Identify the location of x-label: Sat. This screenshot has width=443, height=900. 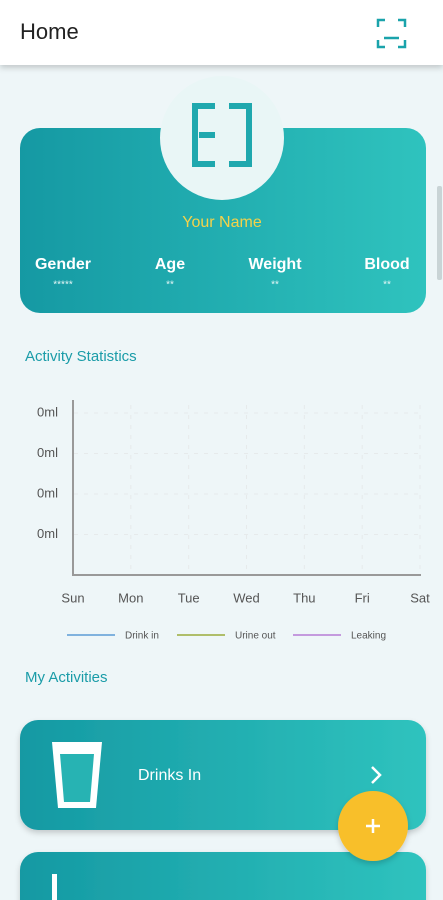
(420, 597).